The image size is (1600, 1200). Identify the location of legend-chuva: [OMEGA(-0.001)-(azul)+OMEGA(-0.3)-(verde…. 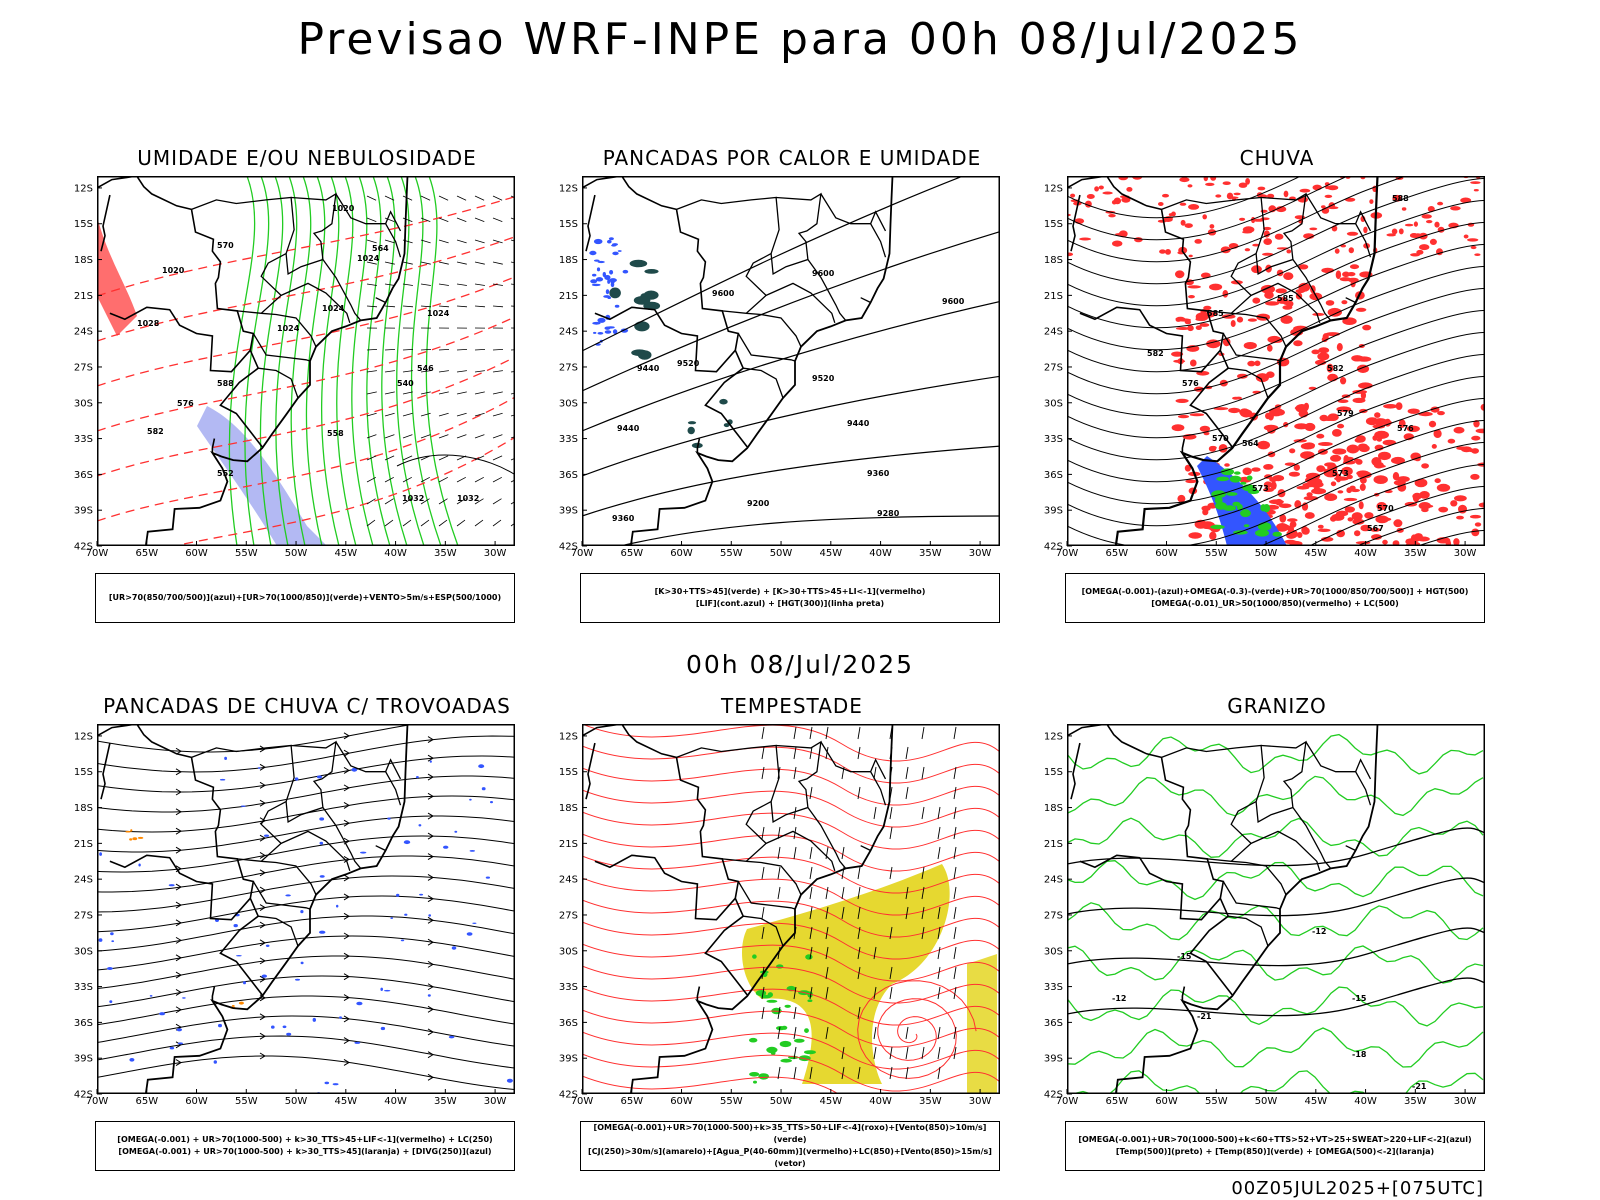
(1275, 598).